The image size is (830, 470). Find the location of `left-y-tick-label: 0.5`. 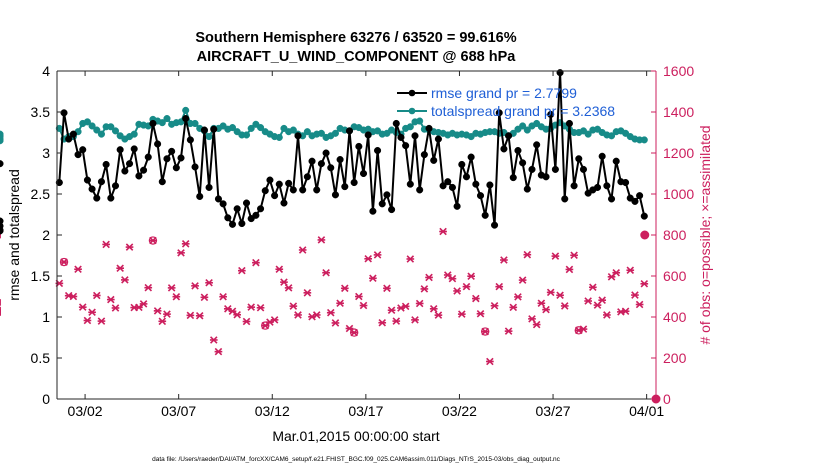

left-y-tick-label: 0.5 is located at coordinates (41, 358).